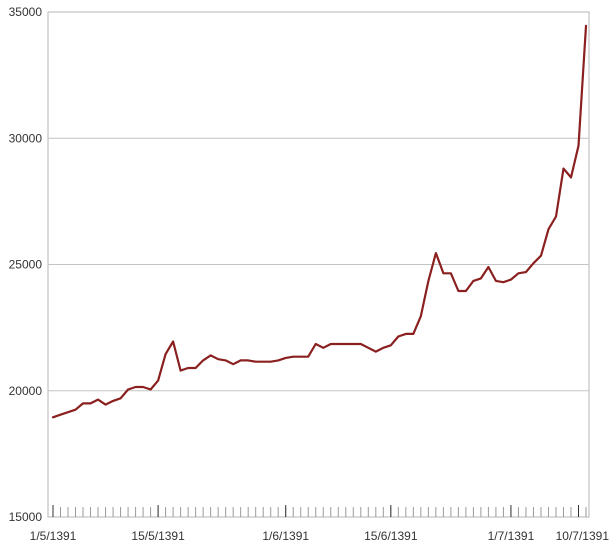 This screenshot has height=555, width=611. I want to click on x-tick-label-1/6/1391: 1/6/1391, so click(285, 536).